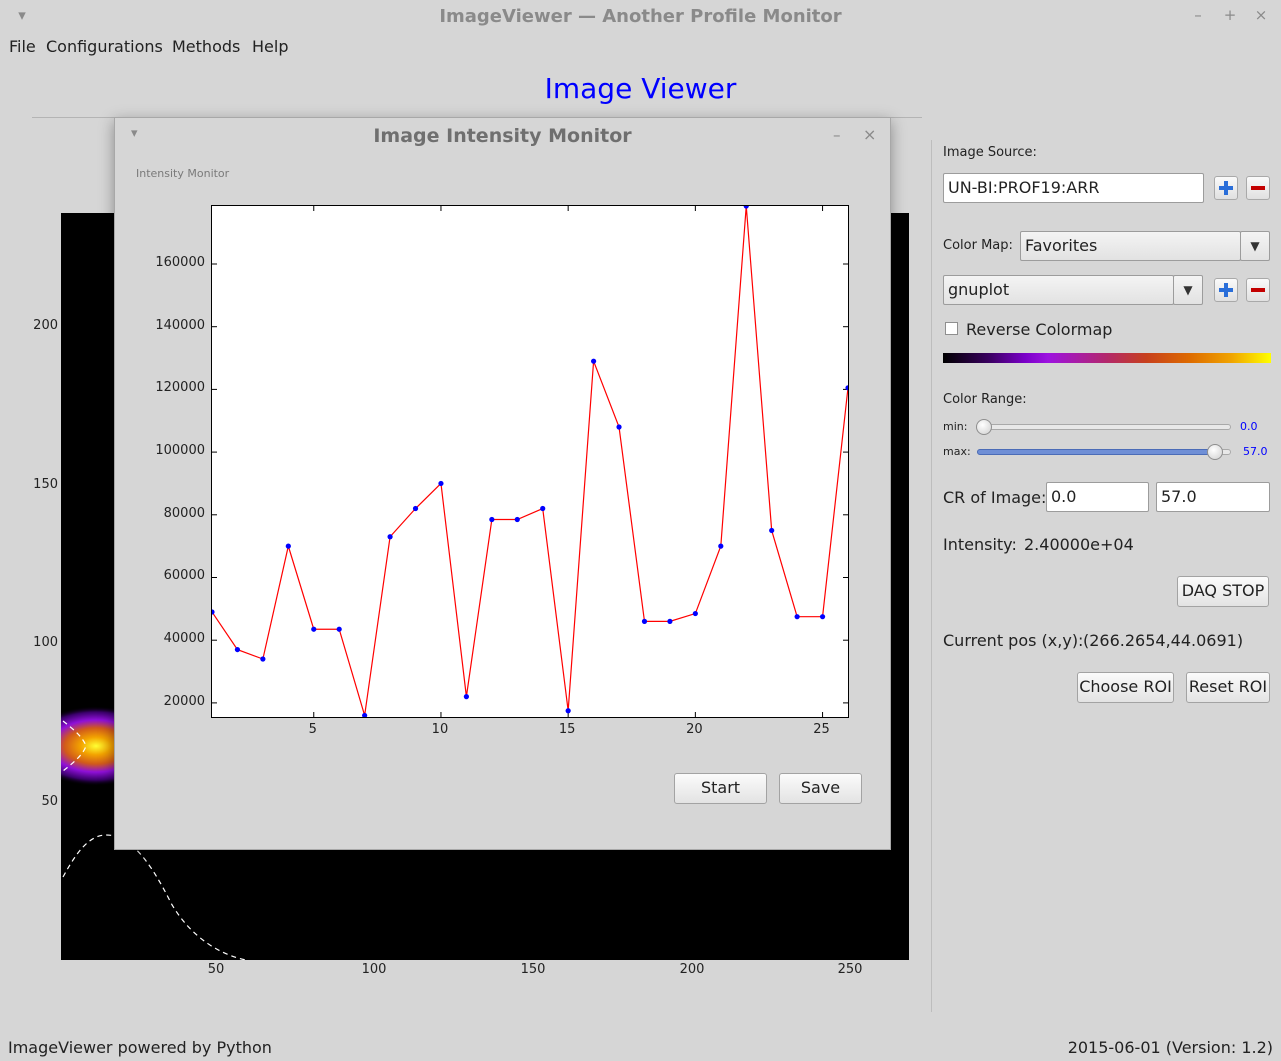 The image size is (1281, 1061). I want to click on status-powered-by: ImageViewer powered by Python, so click(140, 1047).